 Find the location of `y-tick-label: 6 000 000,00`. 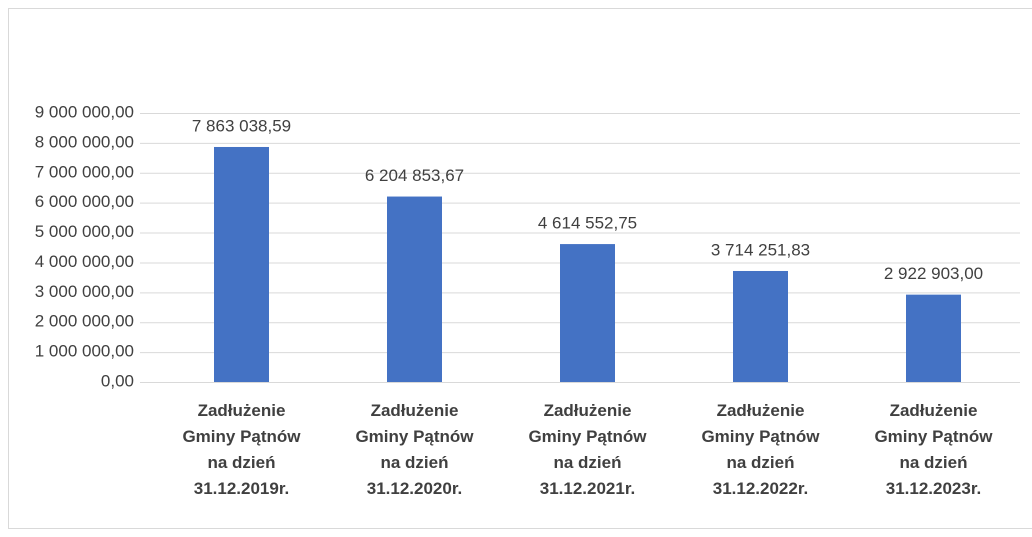

y-tick-label: 6 000 000,00 is located at coordinates (84, 201).